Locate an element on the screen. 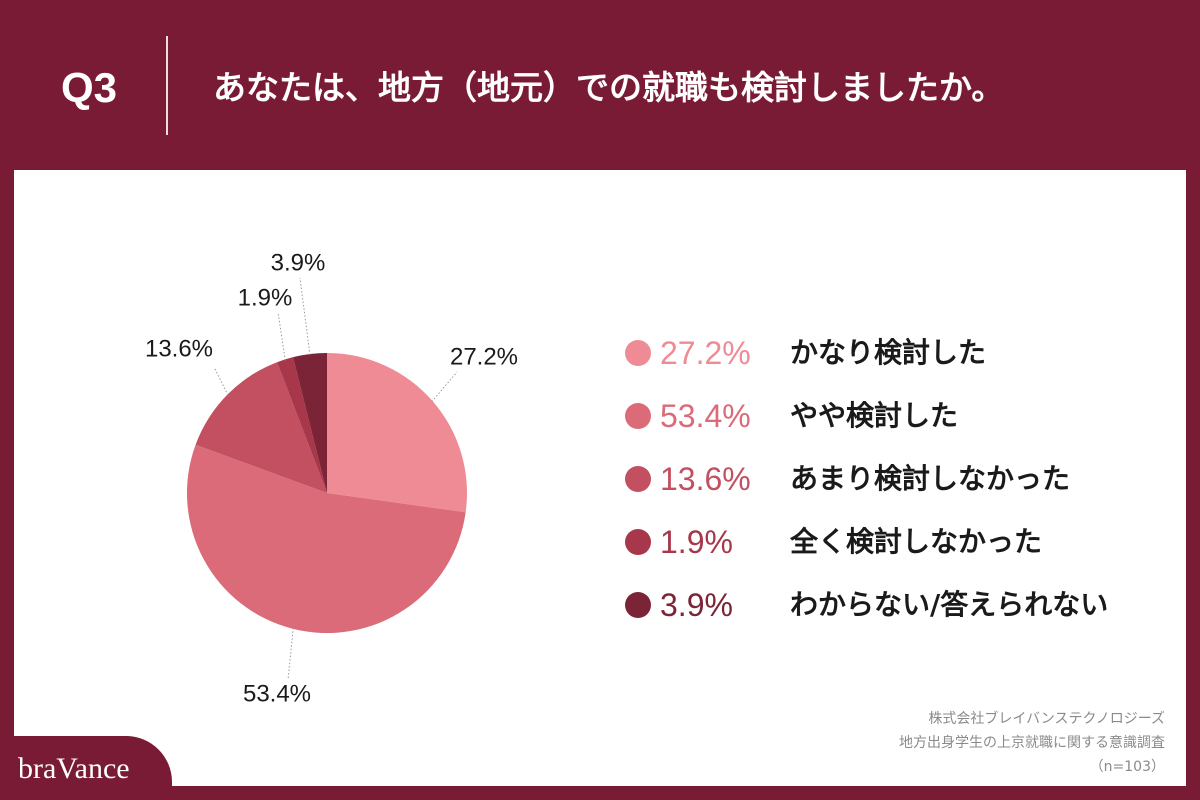  data-label-2: 53.4% is located at coordinates (277, 694).